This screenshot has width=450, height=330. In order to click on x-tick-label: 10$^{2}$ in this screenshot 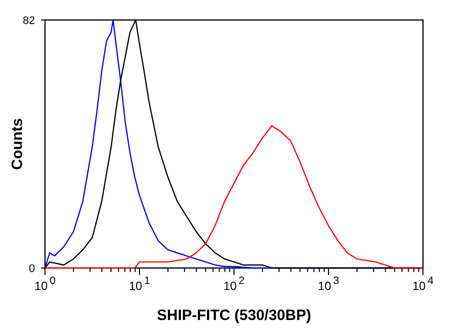, I will do `click(234, 284)`.